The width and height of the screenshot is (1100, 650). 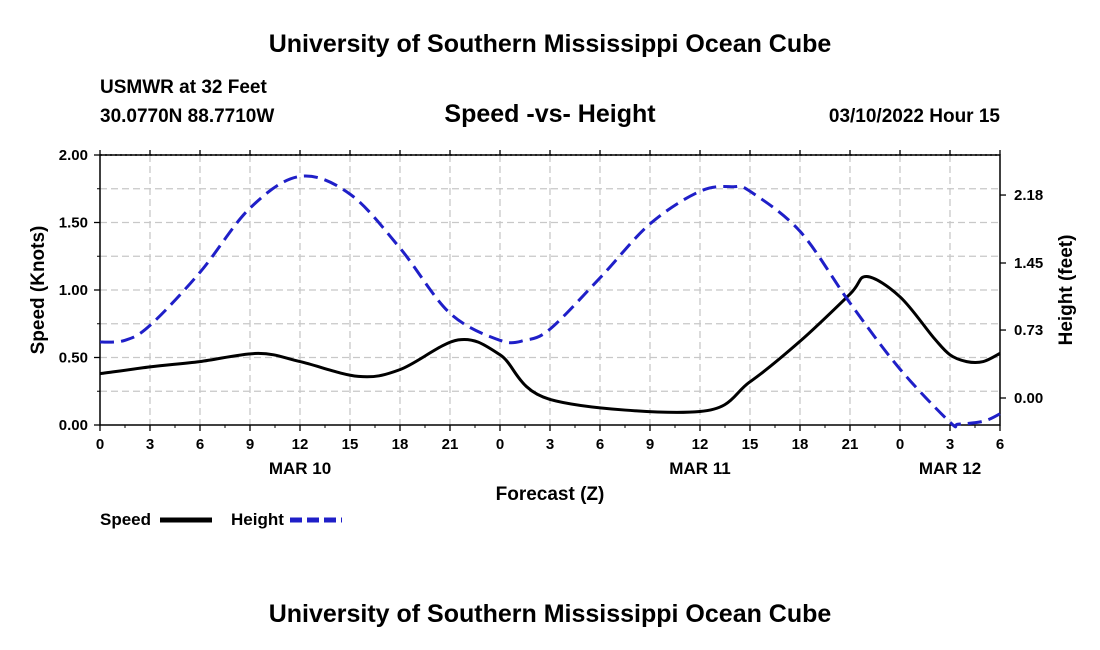 What do you see at coordinates (1028, 398) in the screenshot?
I see `y-right-tick-label: 0.00` at bounding box center [1028, 398].